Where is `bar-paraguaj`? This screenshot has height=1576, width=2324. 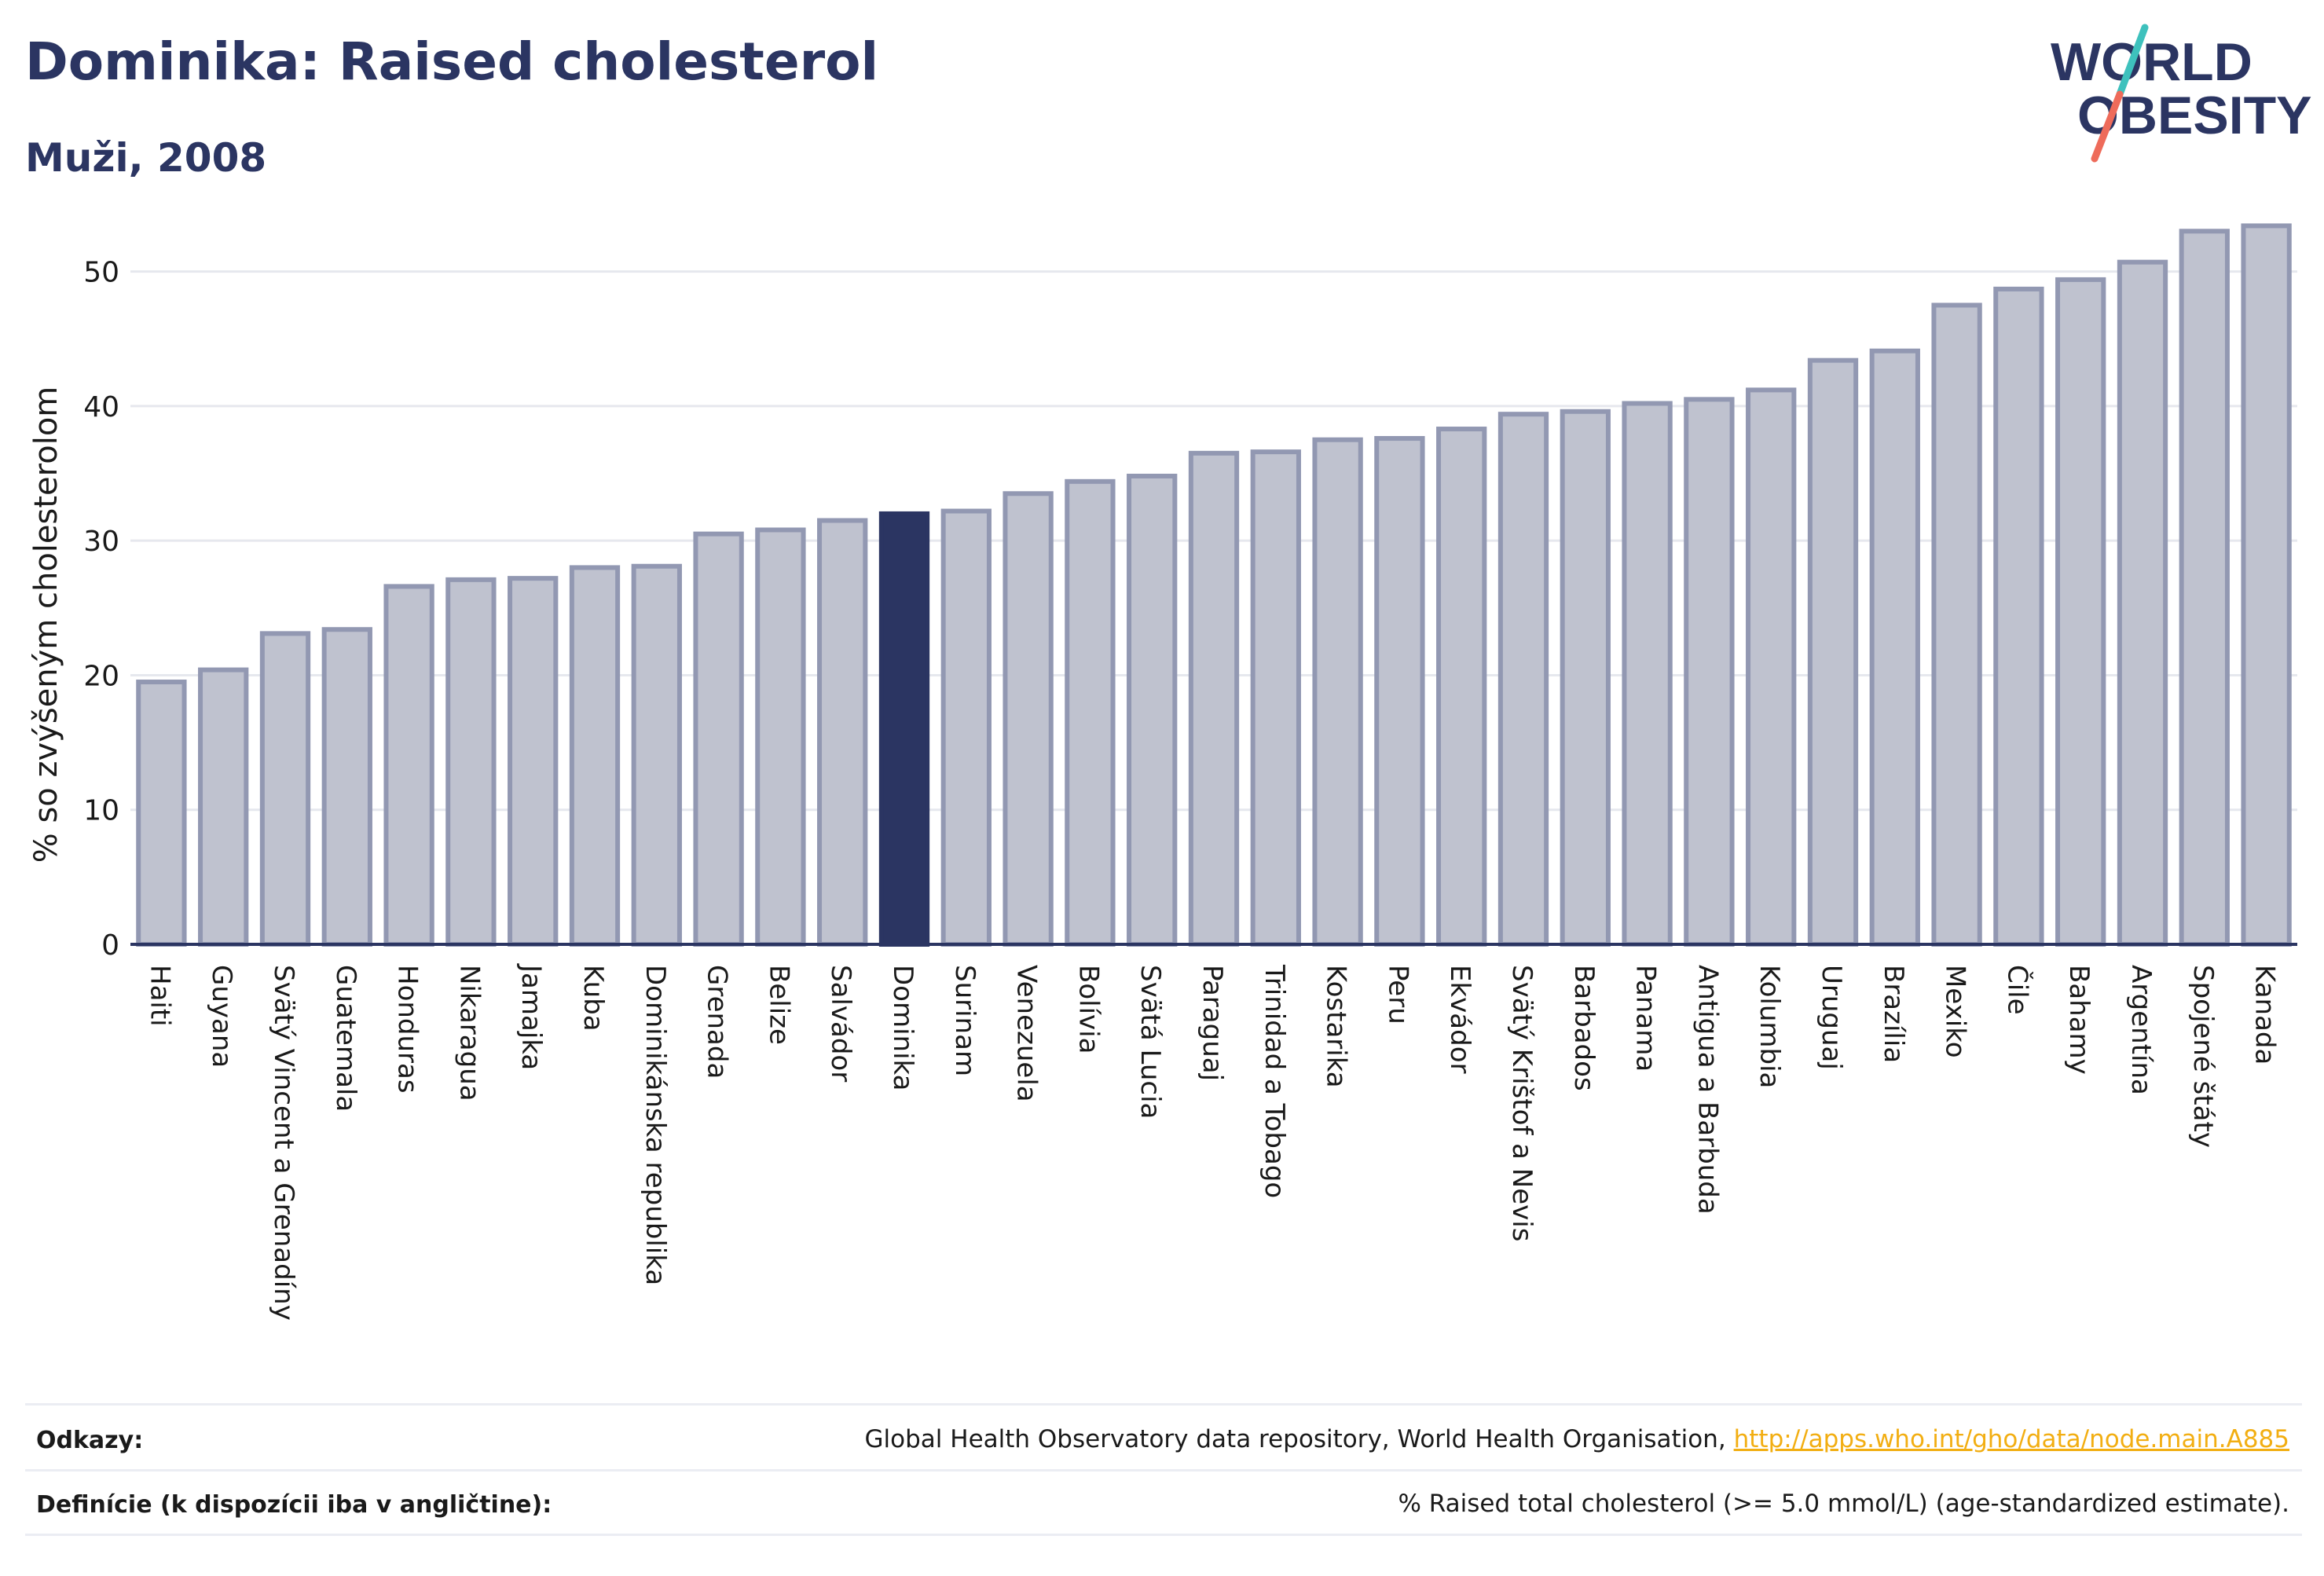 bar-paraguaj is located at coordinates (1214, 698).